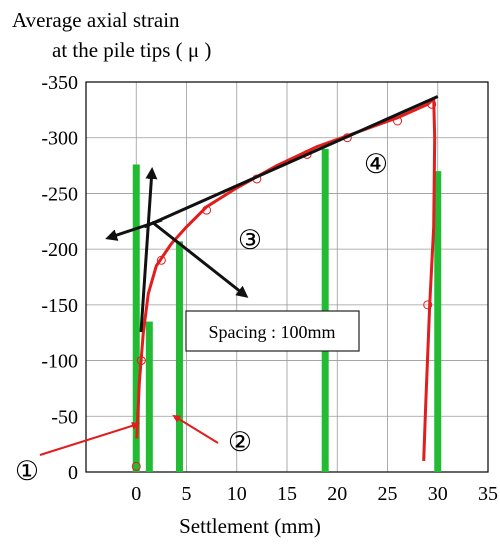 This screenshot has height=550, width=500. I want to click on x-tick-label: 5, so click(187, 494).